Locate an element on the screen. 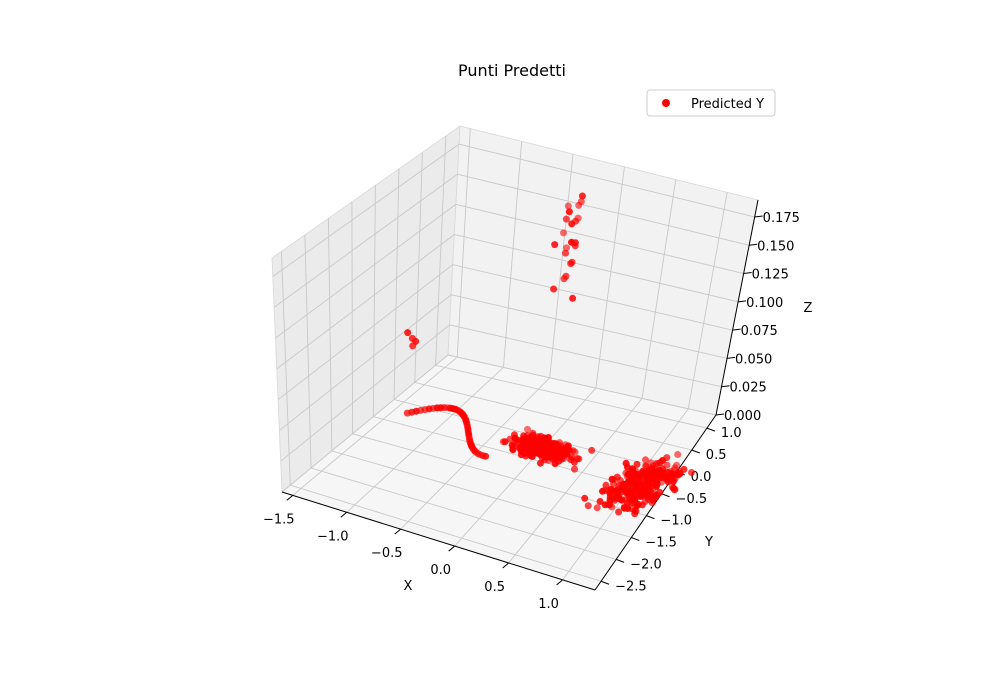 This screenshot has width=1000, height=700. z-tick-label: 0.025 is located at coordinates (748, 388).